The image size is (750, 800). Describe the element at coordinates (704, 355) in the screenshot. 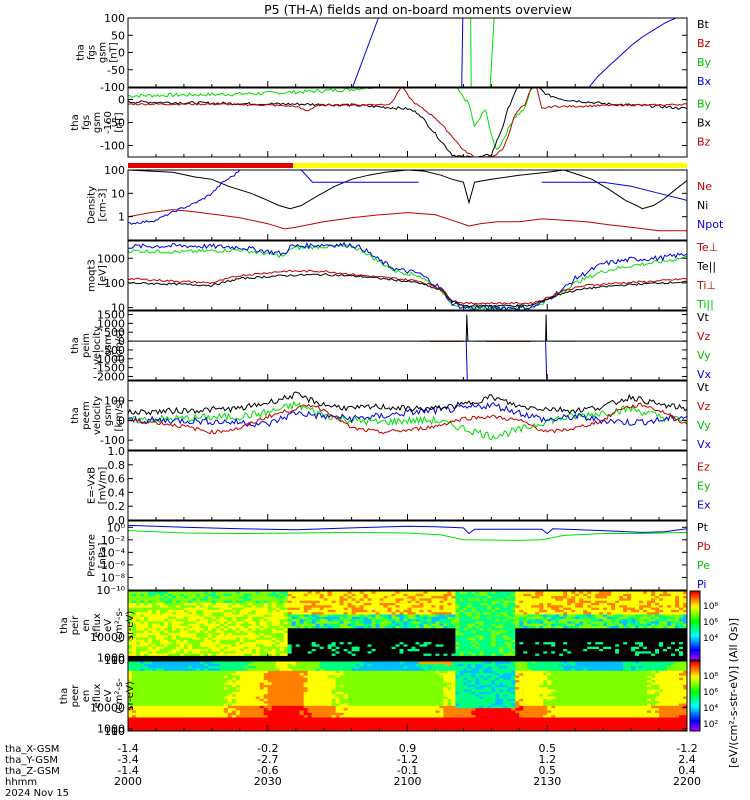

I see `legend-entry: Vy` at that location.